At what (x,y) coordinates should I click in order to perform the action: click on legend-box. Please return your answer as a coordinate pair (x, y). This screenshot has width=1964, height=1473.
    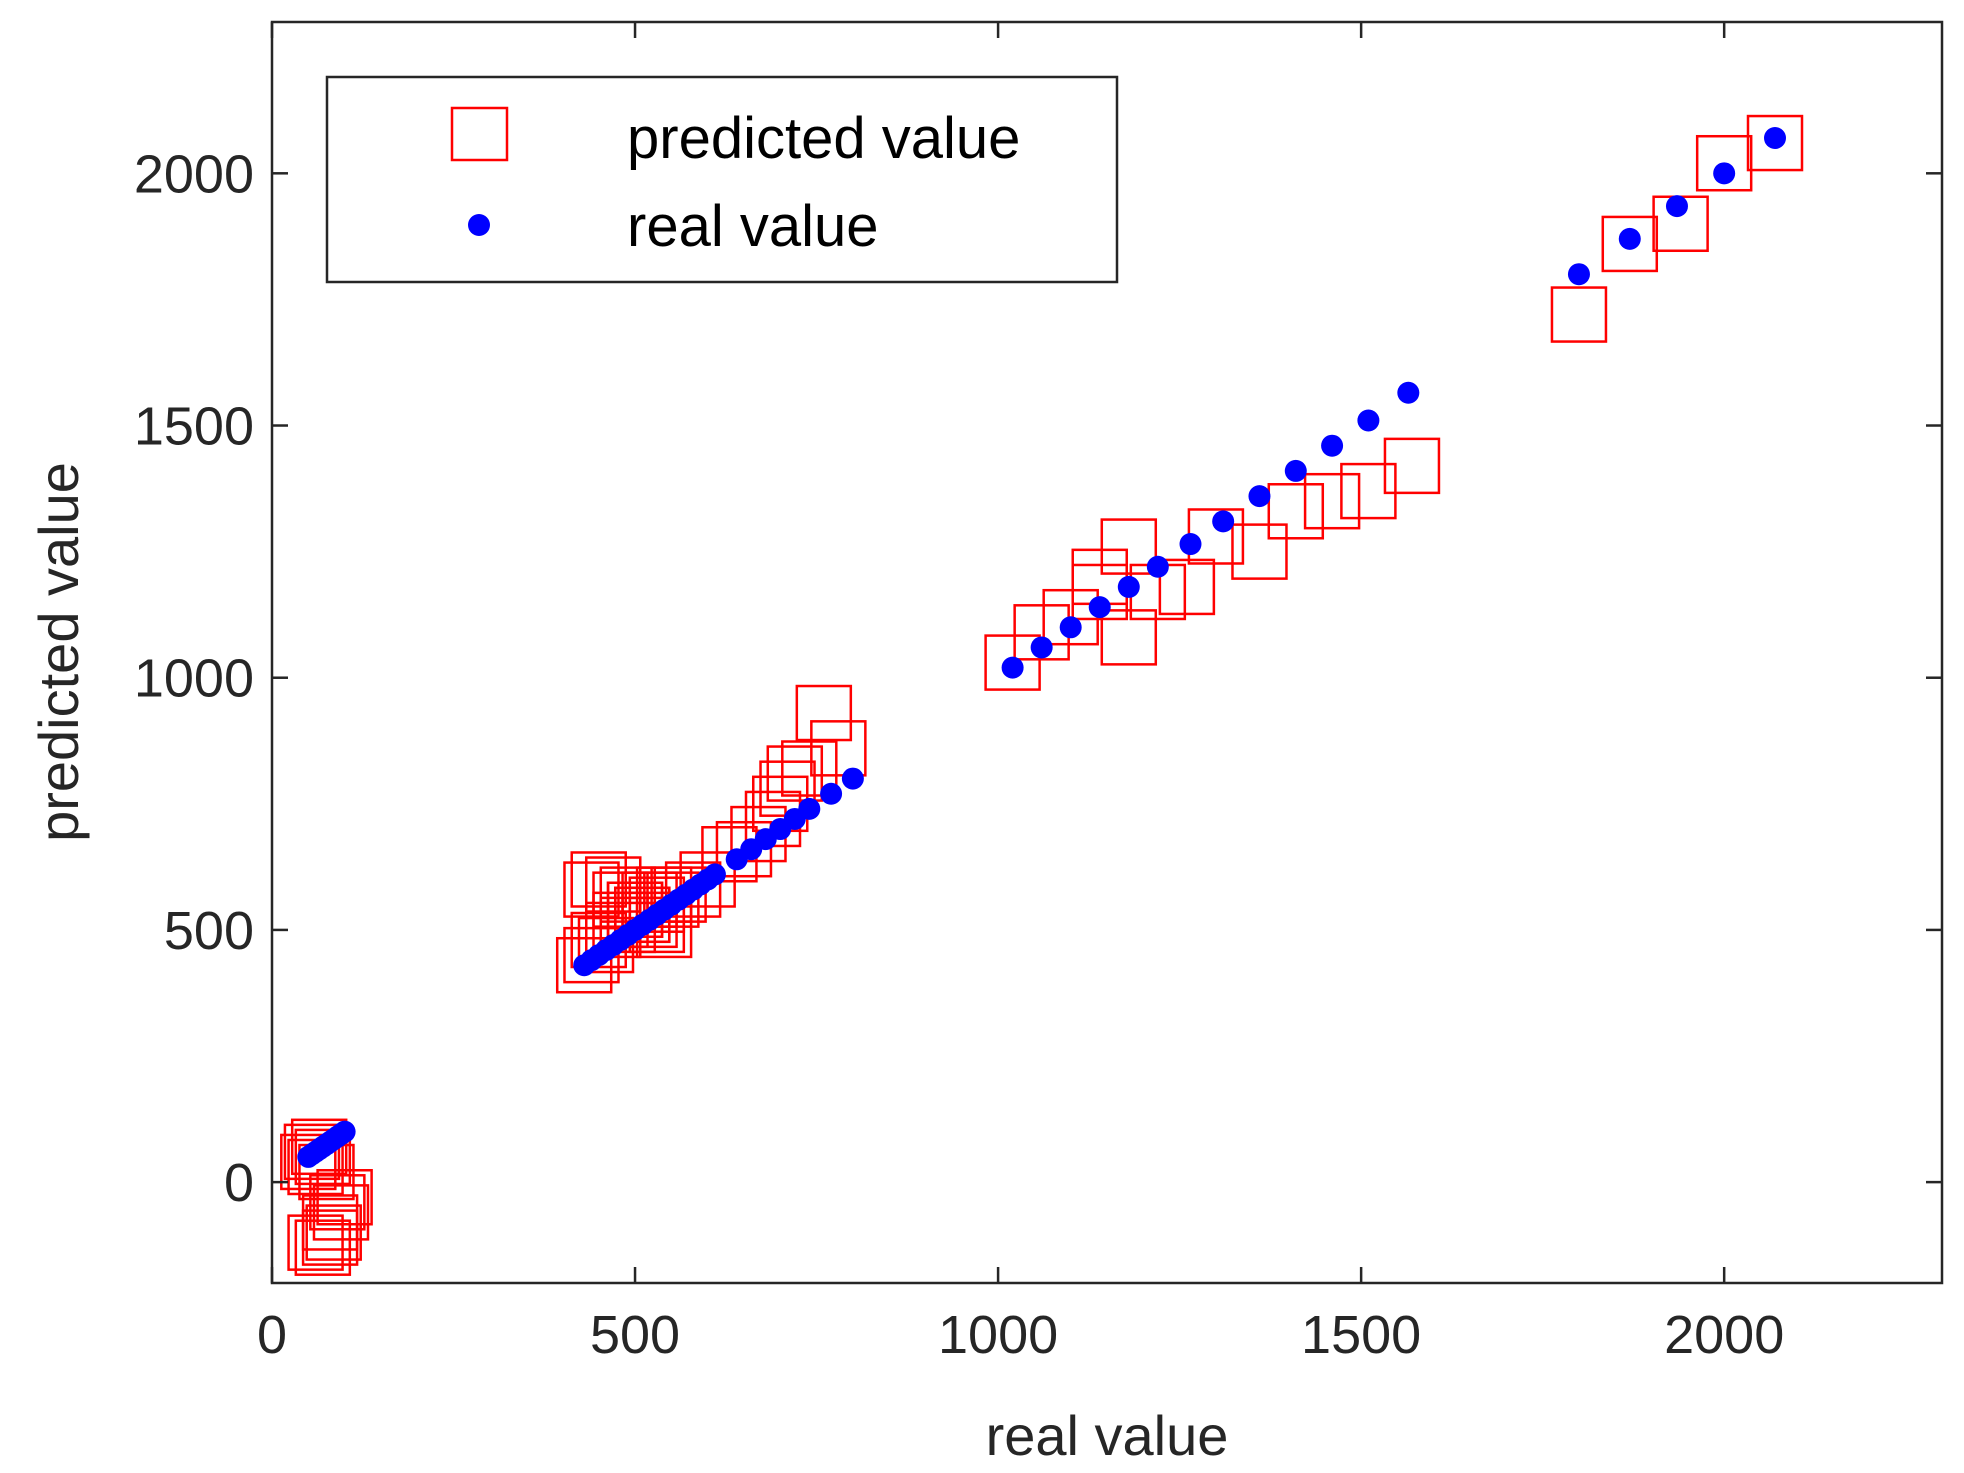
    Looking at the image, I should click on (722, 179).